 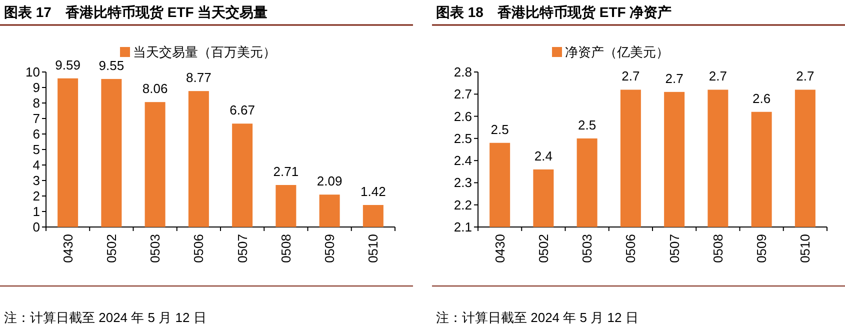 I want to click on data-label: 9.55, so click(x=111, y=65).